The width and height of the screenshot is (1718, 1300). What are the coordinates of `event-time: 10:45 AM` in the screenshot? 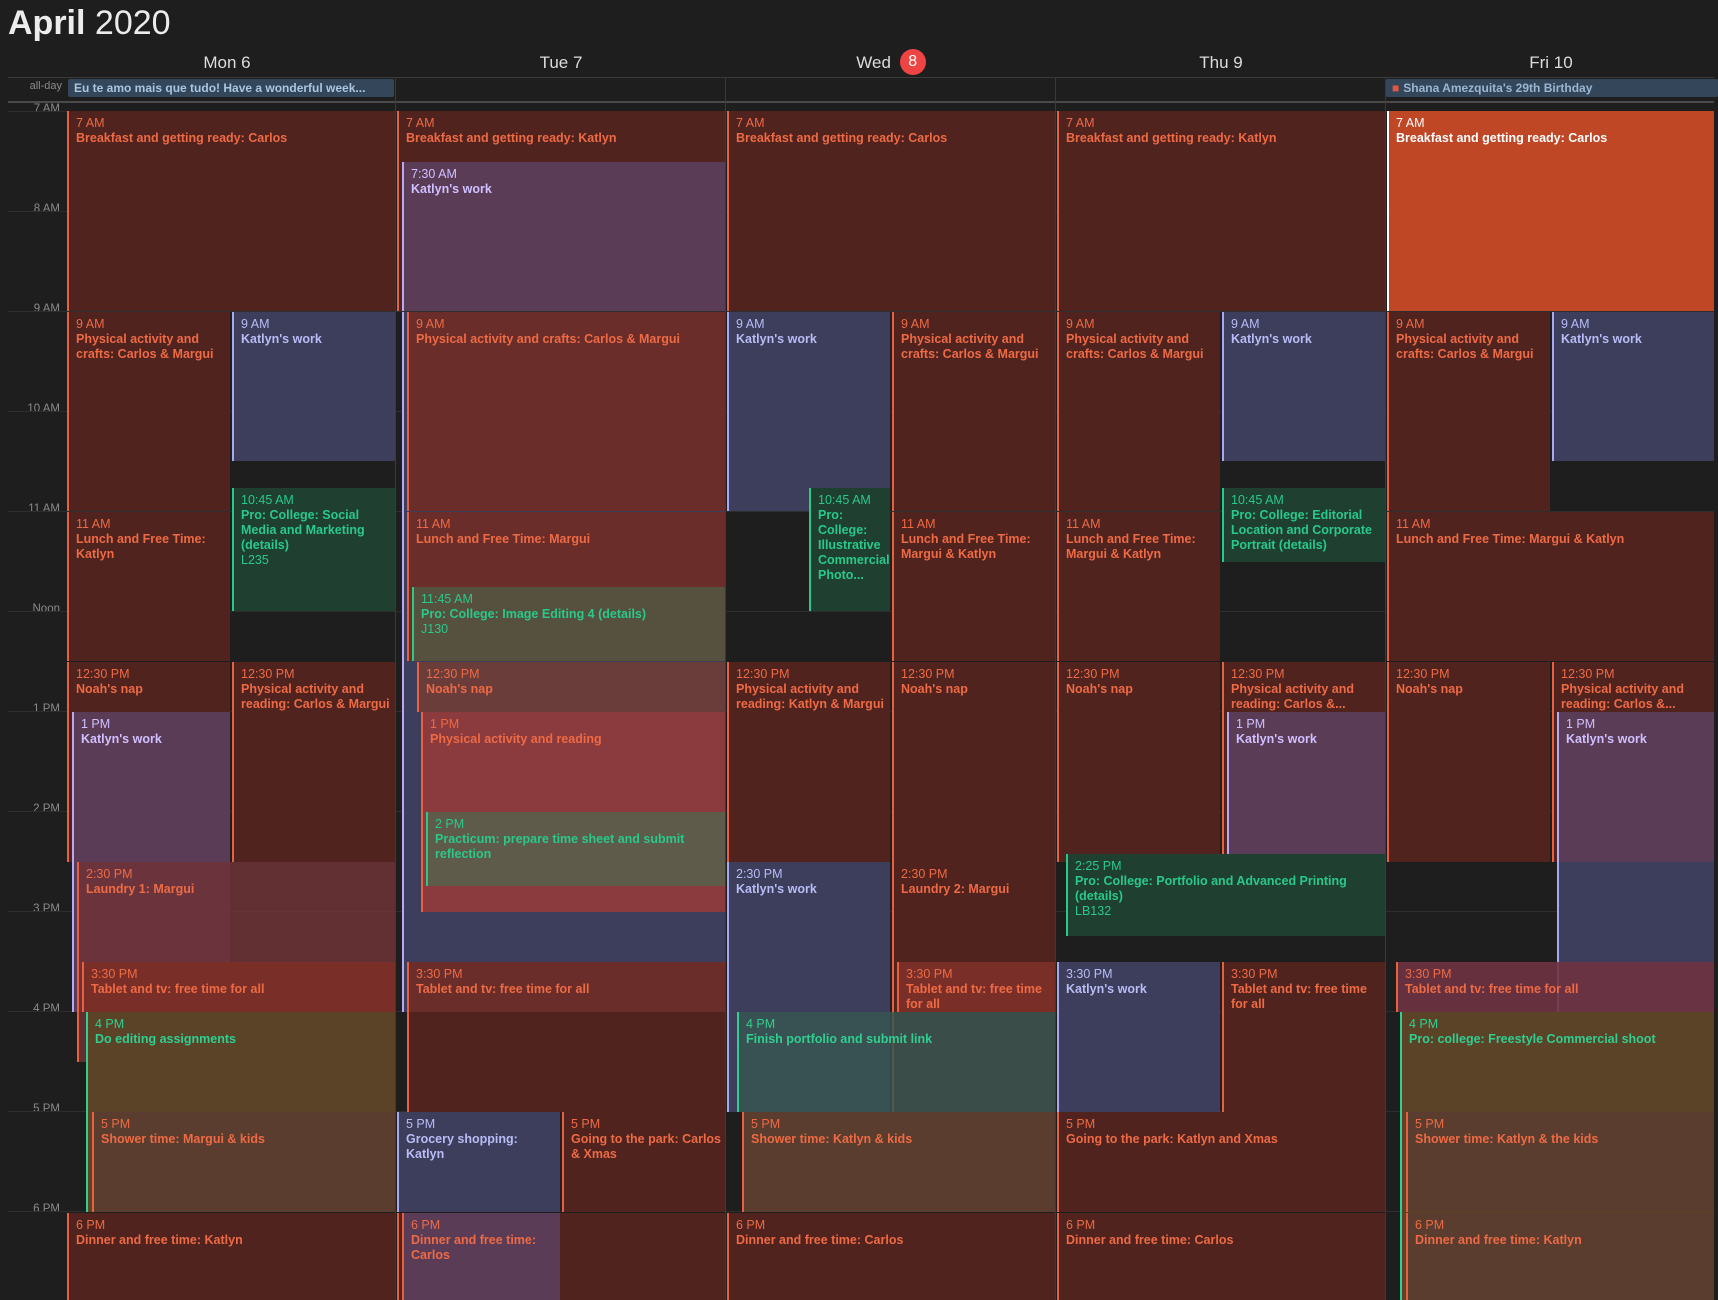 It's located at (844, 500).